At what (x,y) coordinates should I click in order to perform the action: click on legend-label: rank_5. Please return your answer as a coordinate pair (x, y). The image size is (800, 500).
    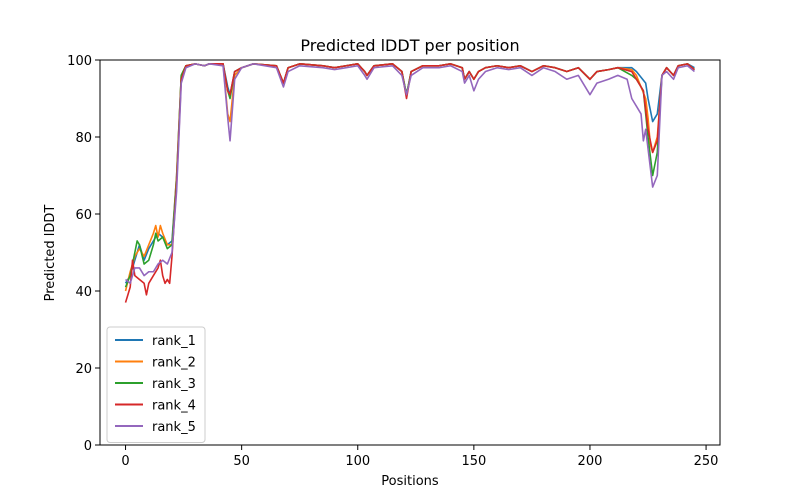
    Looking at the image, I should click on (174, 427).